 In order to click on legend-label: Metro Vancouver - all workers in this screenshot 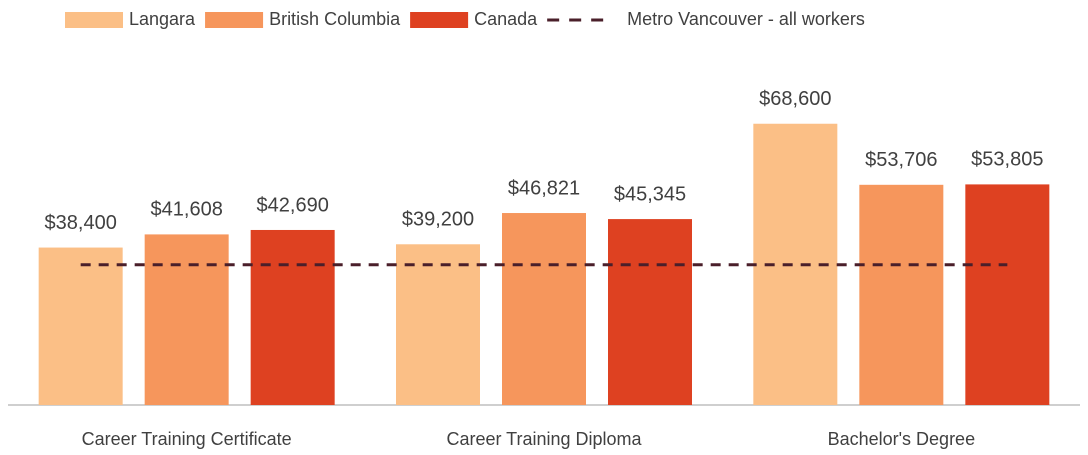, I will do `click(746, 19)`.